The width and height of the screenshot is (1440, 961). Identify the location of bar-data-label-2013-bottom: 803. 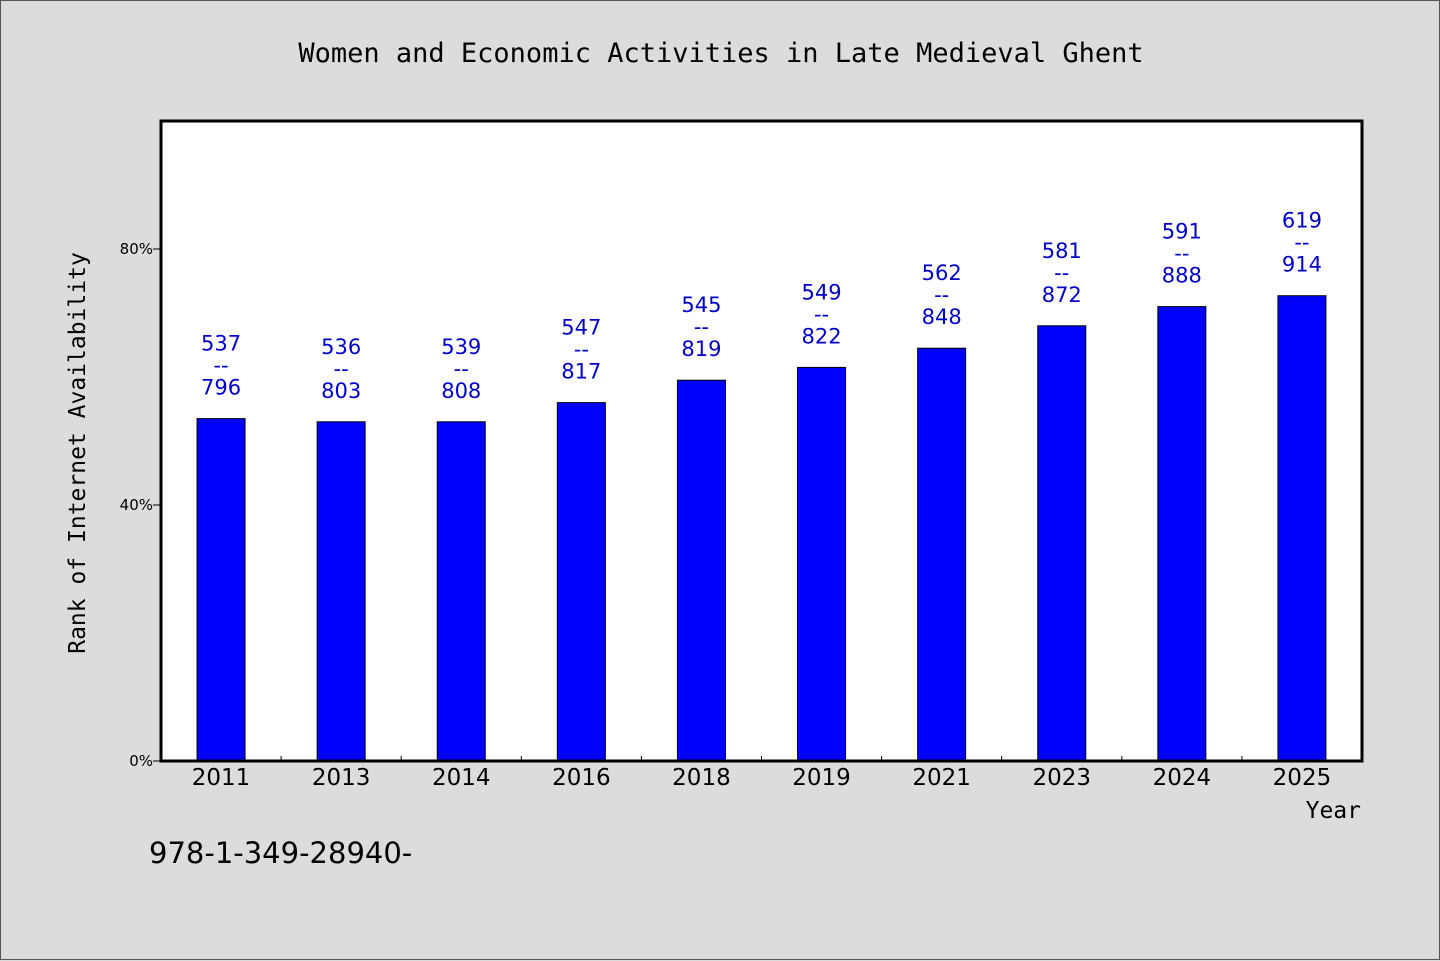
(341, 391).